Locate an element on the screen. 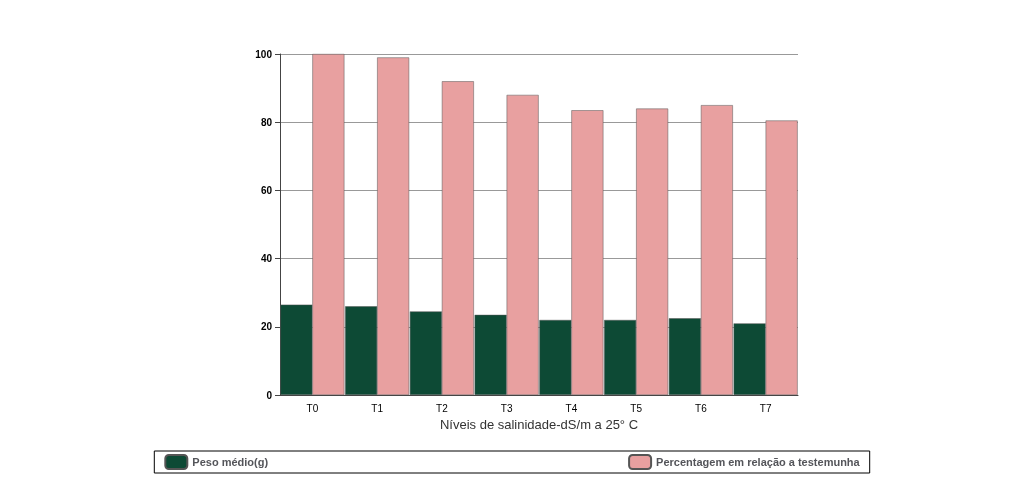 The width and height of the screenshot is (1024, 489). legend-label: Percentagem em relação a testemunha is located at coordinates (758, 462).